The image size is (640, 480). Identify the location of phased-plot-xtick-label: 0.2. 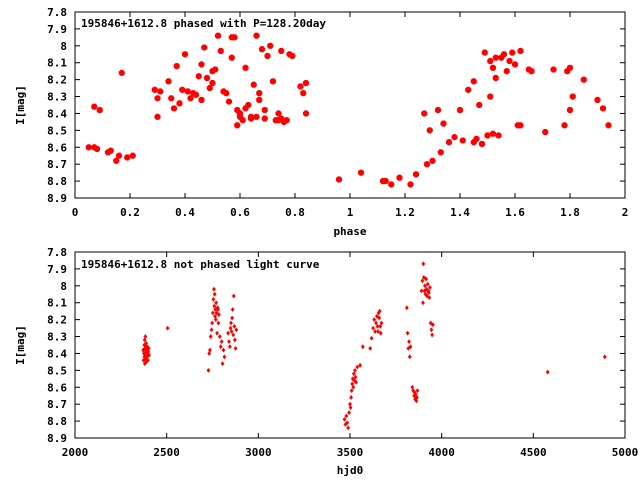
(130, 212).